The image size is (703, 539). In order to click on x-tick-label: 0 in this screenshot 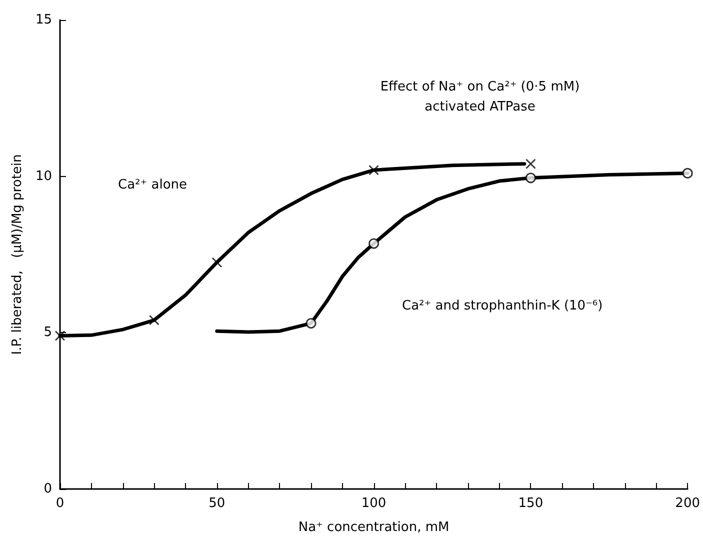, I will do `click(60, 503)`.